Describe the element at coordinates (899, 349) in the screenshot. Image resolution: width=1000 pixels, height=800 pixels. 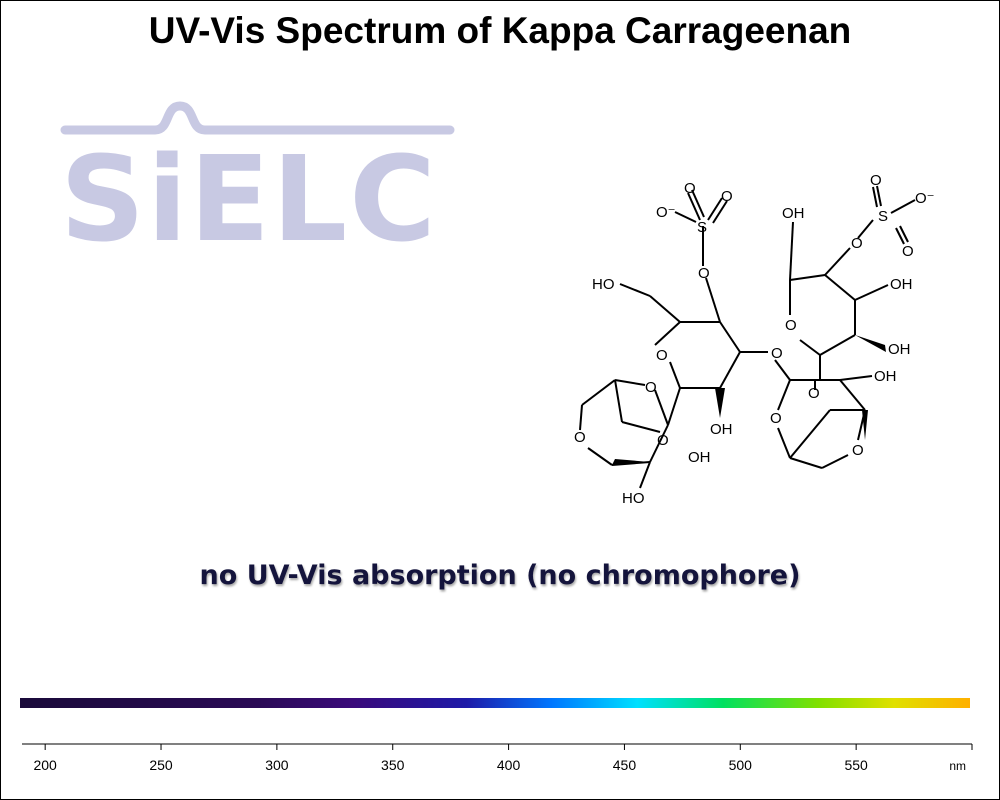
I see `oh-label-ring2-b: OH` at that location.